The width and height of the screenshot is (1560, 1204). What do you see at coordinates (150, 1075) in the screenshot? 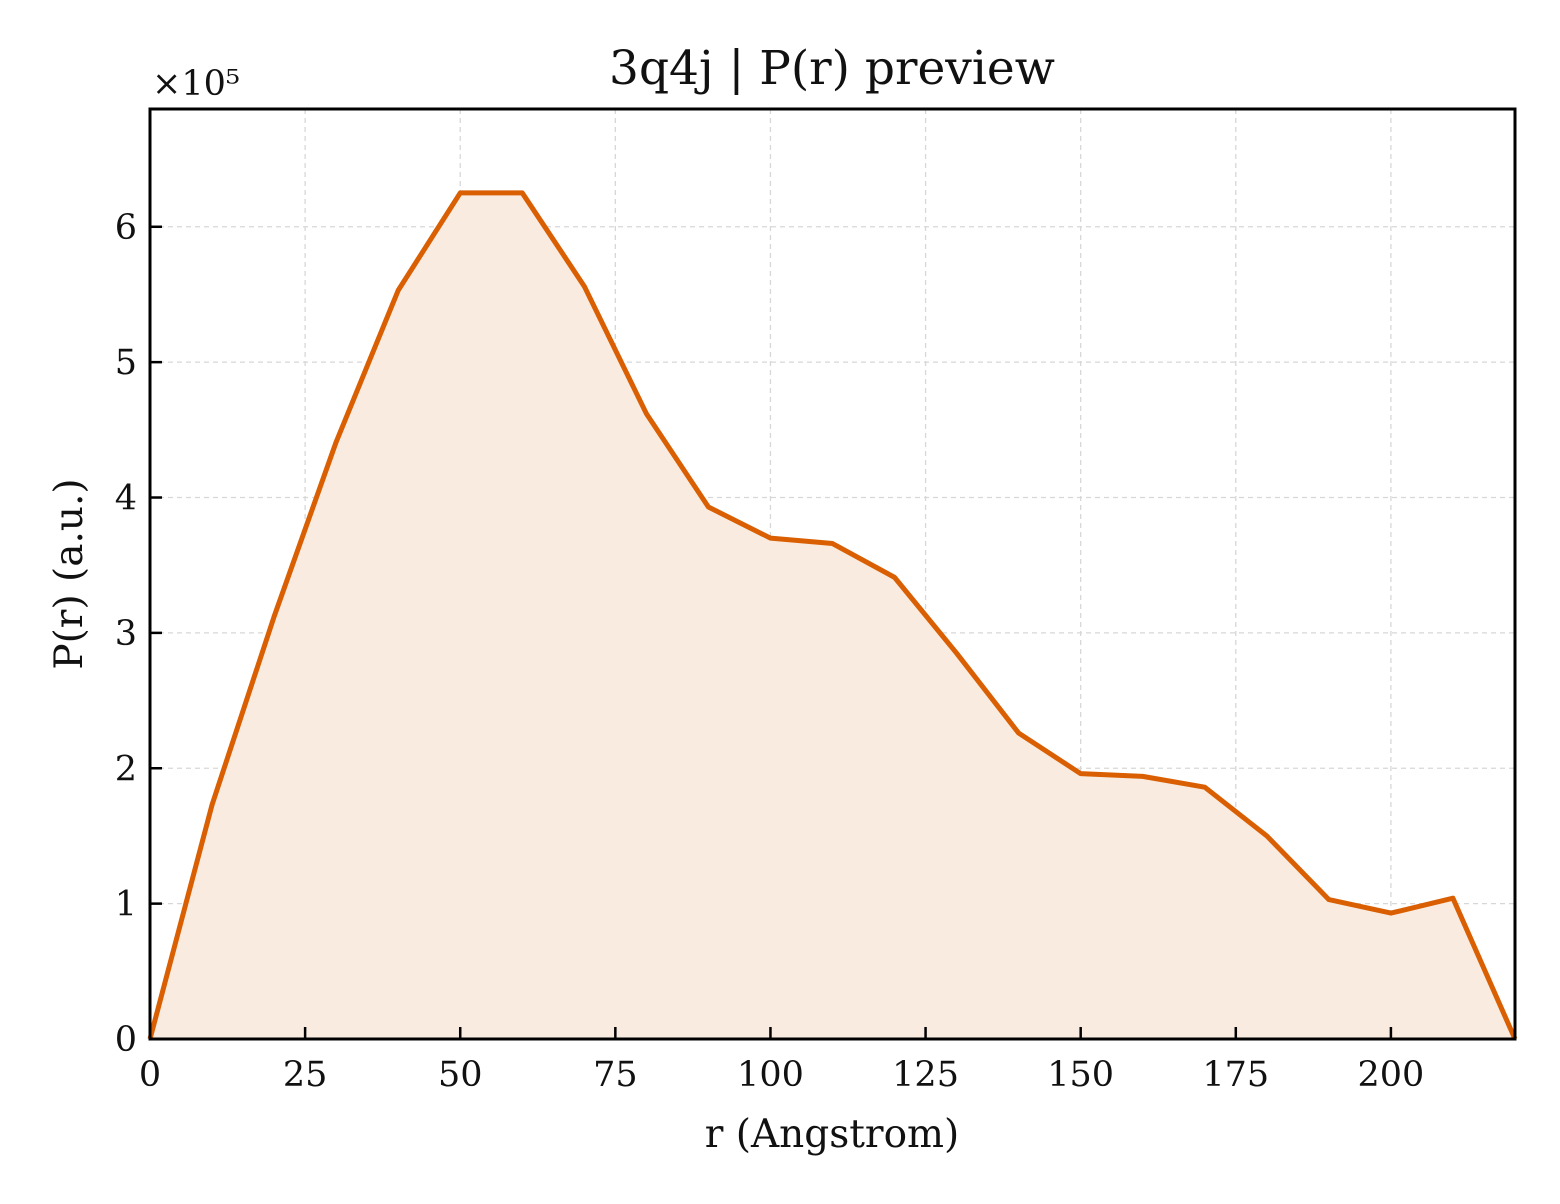
I see `x-tick-label: 0` at bounding box center [150, 1075].